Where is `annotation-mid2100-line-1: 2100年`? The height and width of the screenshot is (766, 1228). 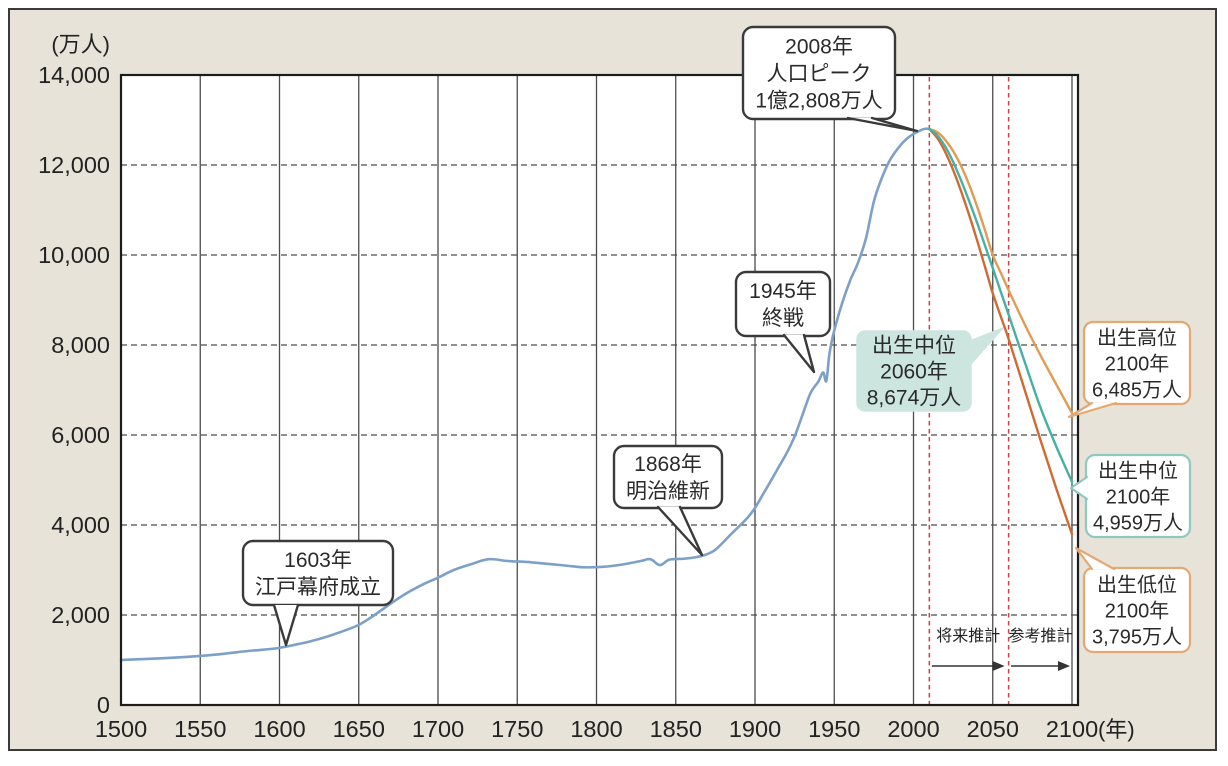
annotation-mid2100-line-1: 2100年 is located at coordinates (1138, 497).